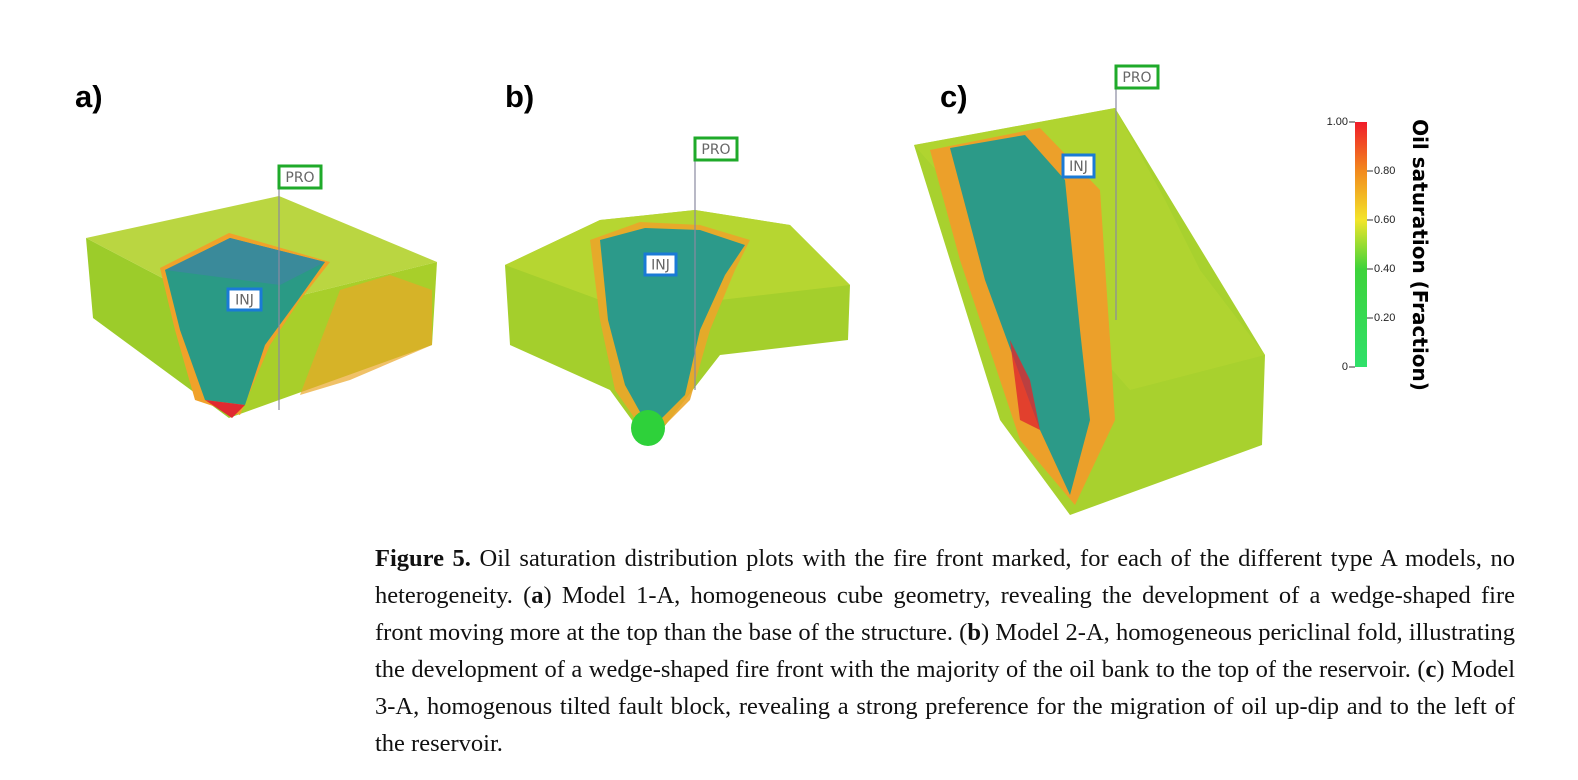  I want to click on tick-label: 0.20, so click(1384, 318).